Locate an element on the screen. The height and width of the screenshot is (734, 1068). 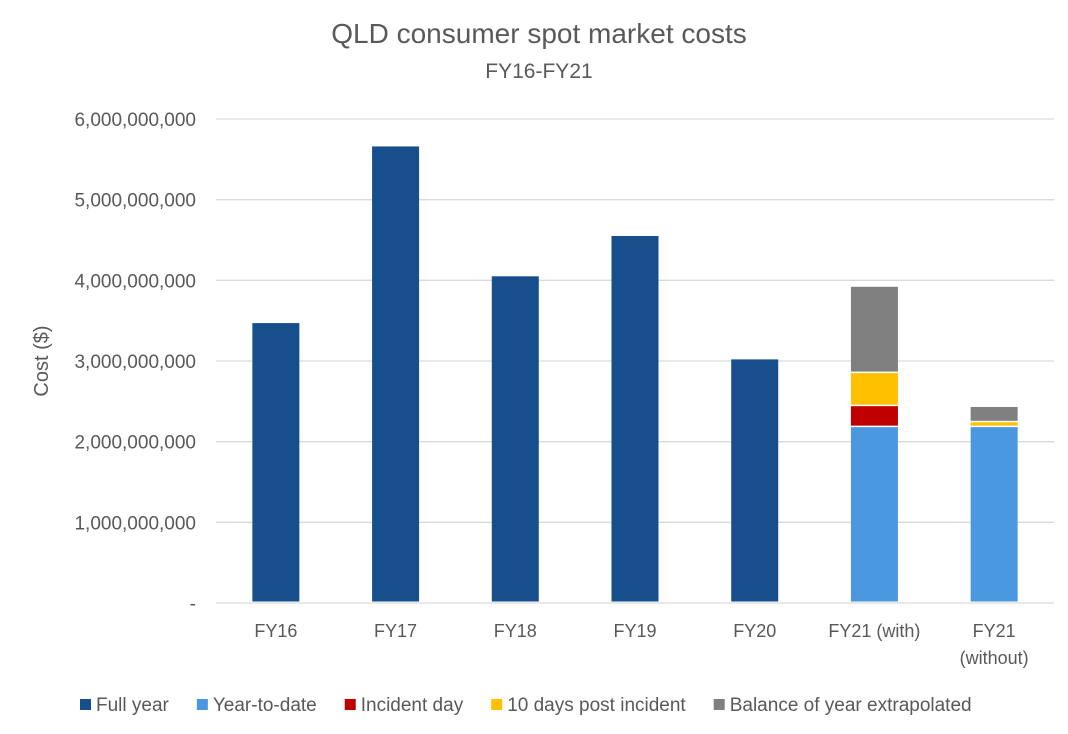
legend-label: Balance of year extrapolated is located at coordinates (851, 705).